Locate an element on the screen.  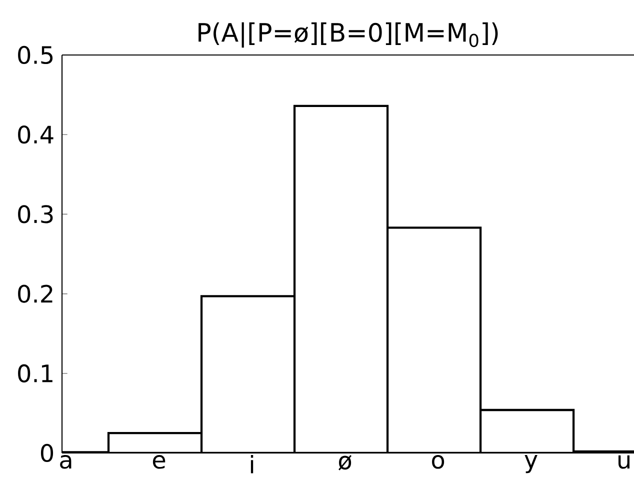
x-tick-label: o is located at coordinates (438, 462).